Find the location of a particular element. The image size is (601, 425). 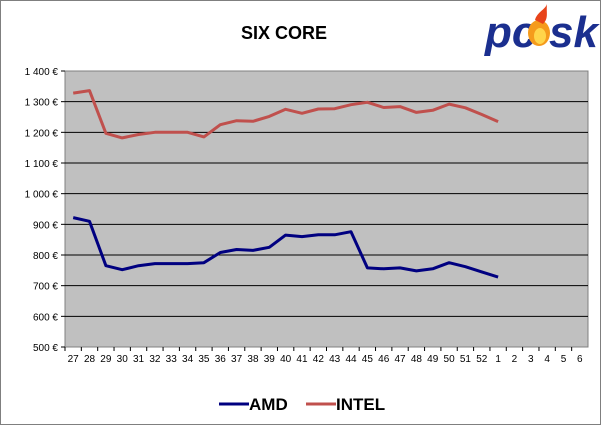

x-tick-label: 48 is located at coordinates (417, 359).